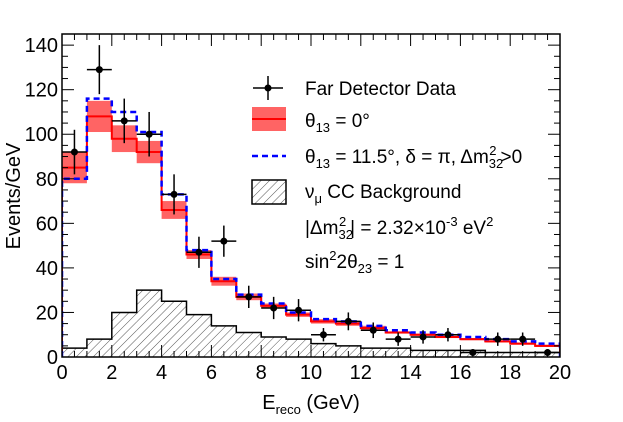 The image size is (623, 422). I want to click on legend-entry-theta13-zero: θ13 = 0°, so click(311, 121).